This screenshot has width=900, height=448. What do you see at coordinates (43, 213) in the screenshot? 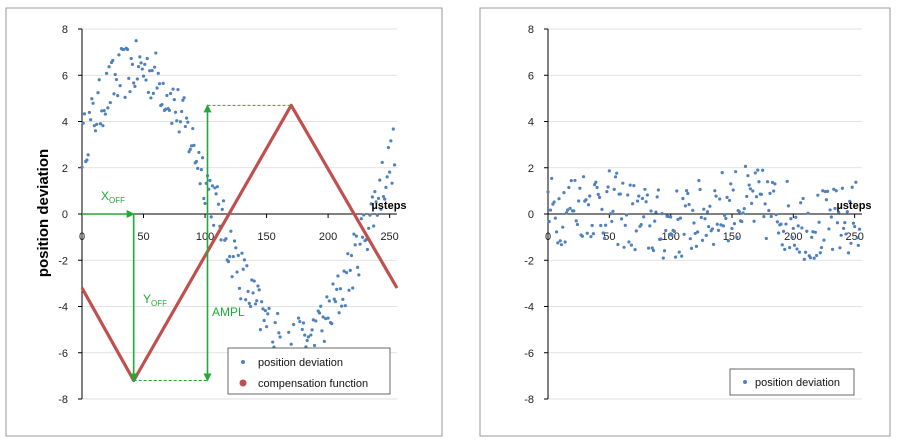
I see `chart-left-y-label: position deviation` at bounding box center [43, 213].